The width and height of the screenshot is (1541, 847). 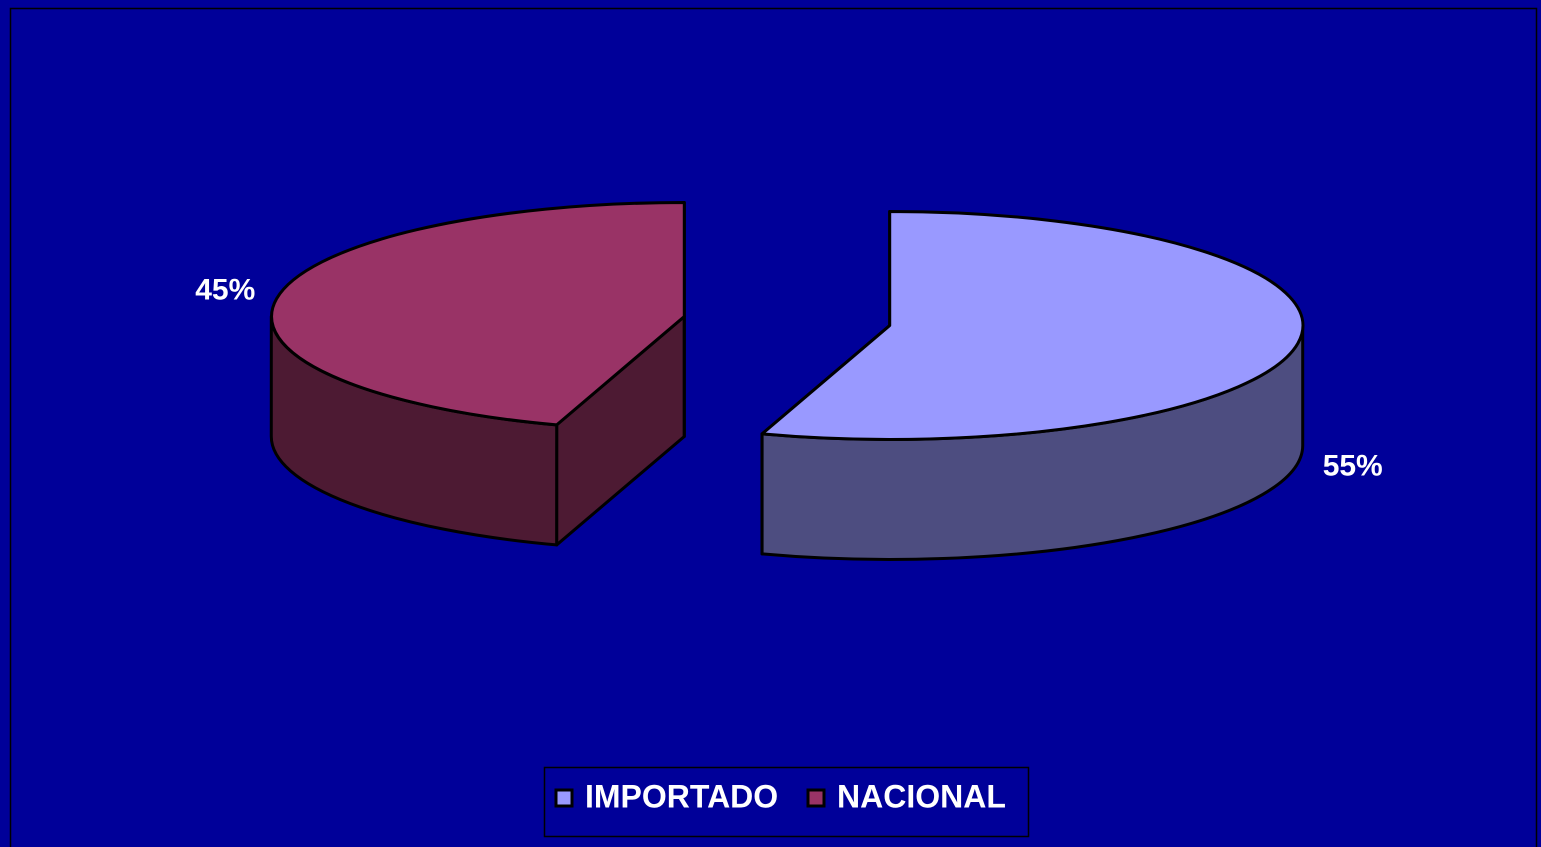 I want to click on data-label: 45%, so click(x=225, y=289).